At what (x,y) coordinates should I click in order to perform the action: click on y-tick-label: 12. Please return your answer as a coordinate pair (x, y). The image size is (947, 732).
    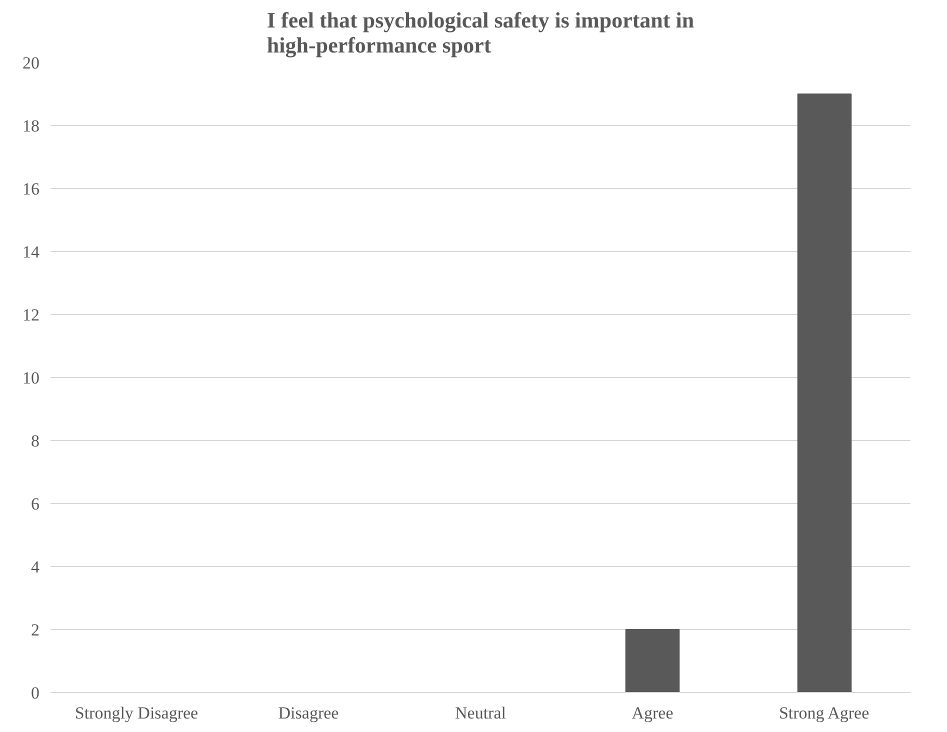
    Looking at the image, I should click on (31, 315).